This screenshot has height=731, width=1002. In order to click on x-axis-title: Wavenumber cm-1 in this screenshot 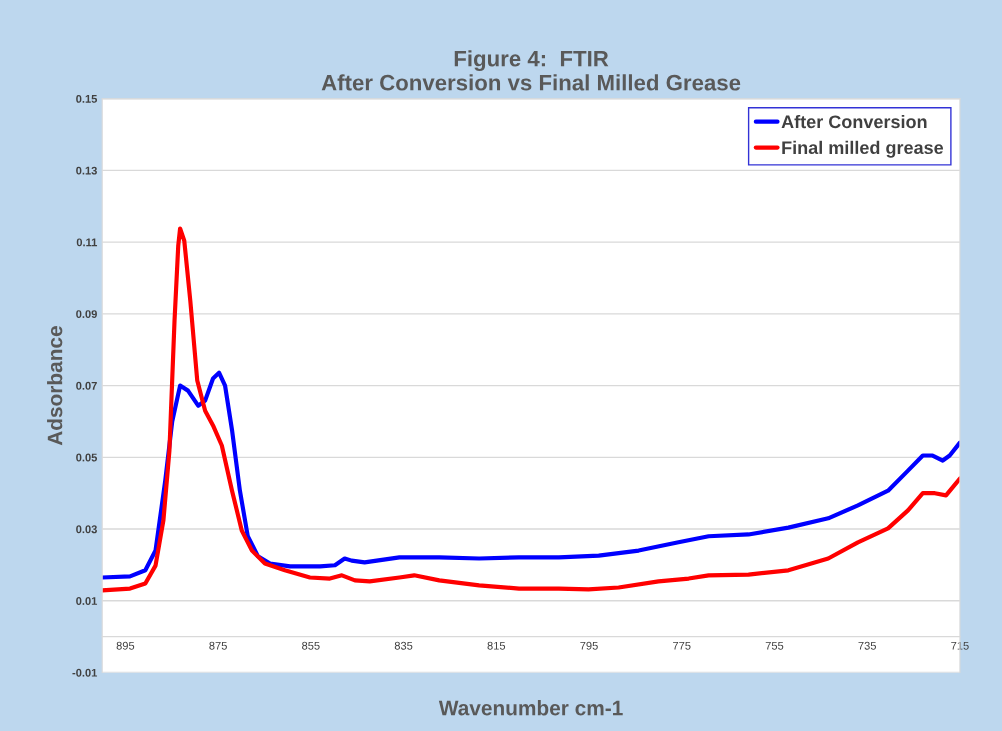, I will do `click(530, 708)`.